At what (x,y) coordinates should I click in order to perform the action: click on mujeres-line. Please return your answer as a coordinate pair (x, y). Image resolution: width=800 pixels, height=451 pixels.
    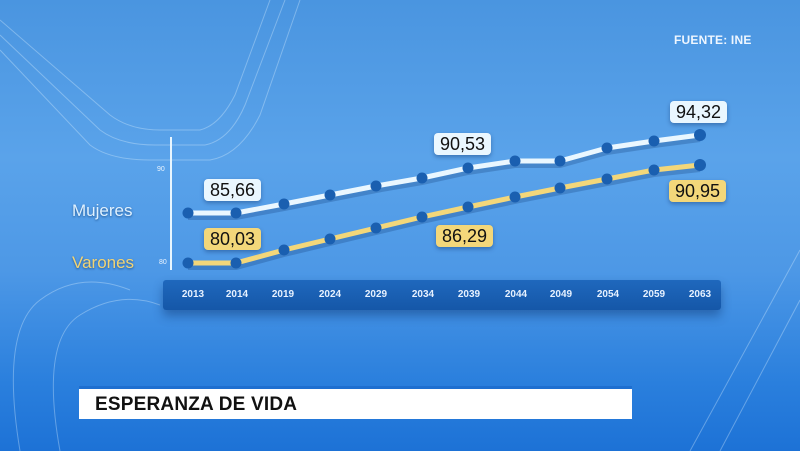
    Looking at the image, I should click on (444, 174).